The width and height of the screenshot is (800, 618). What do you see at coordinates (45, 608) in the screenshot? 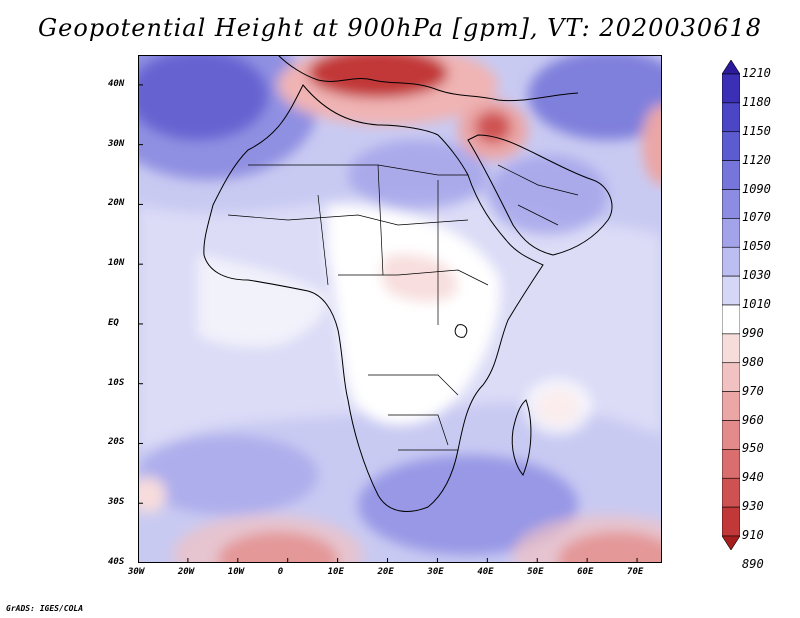
I see `credit-text: GrADS: IGES/COLA` at bounding box center [45, 608].